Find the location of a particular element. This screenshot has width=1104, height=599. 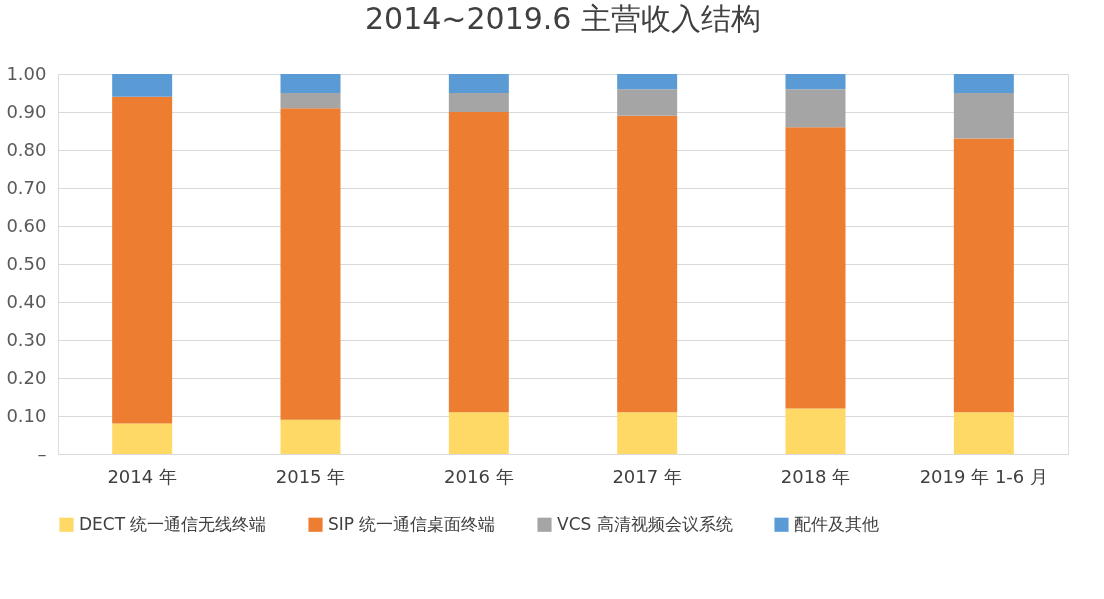

x-tick-label: 2017 年 is located at coordinates (647, 476).